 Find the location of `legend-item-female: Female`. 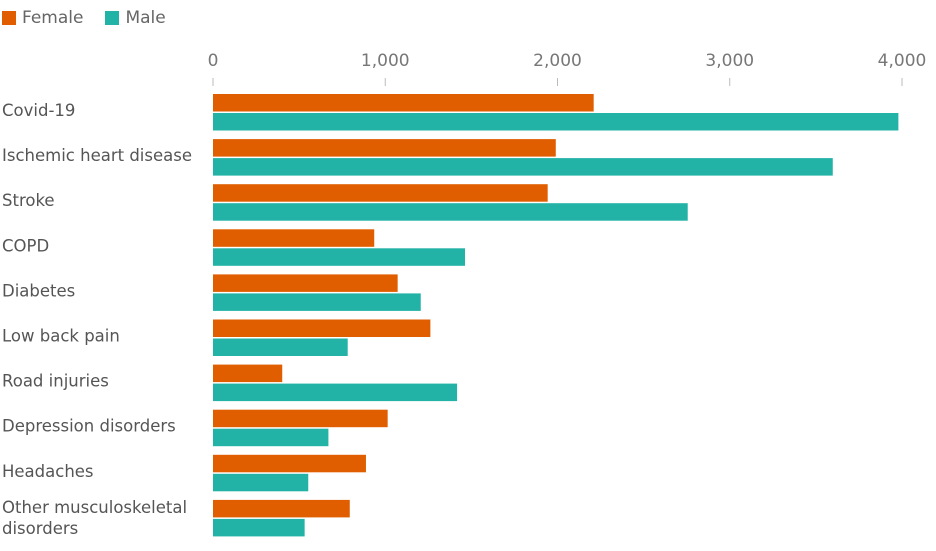

legend-item-female: Female is located at coordinates (42, 18).